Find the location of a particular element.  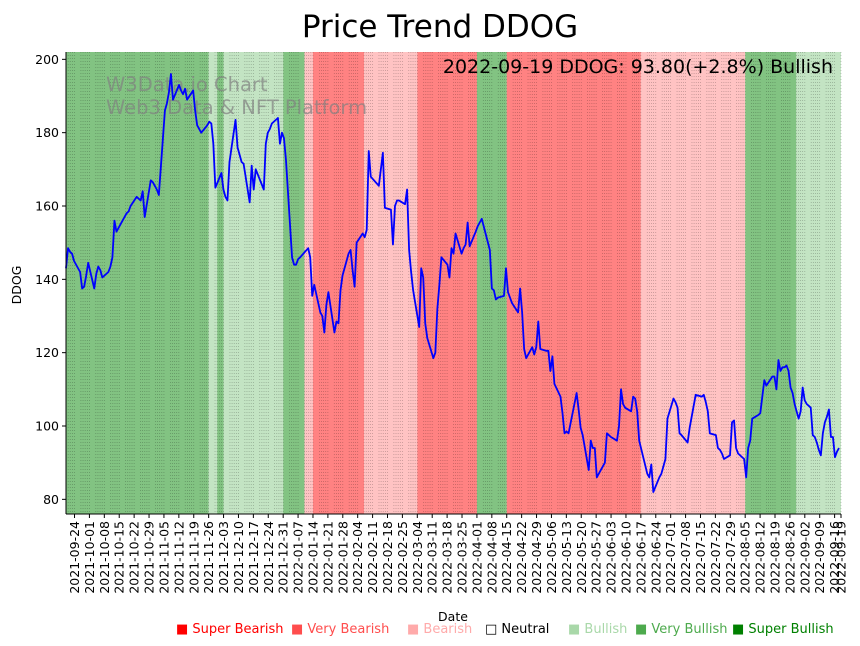

x-tick-label: 2021-10-22 is located at coordinates (134, 557).